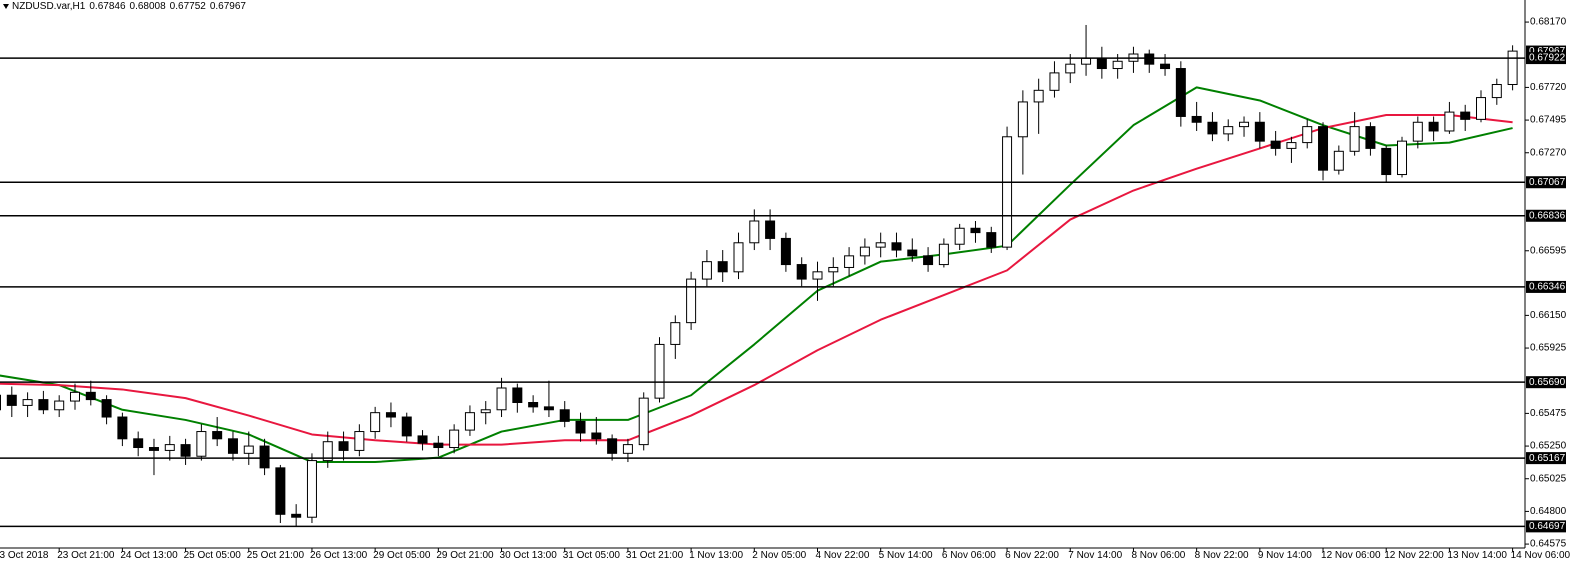  I want to click on x-tick-label: 29 Oct 05:00, so click(402, 555).